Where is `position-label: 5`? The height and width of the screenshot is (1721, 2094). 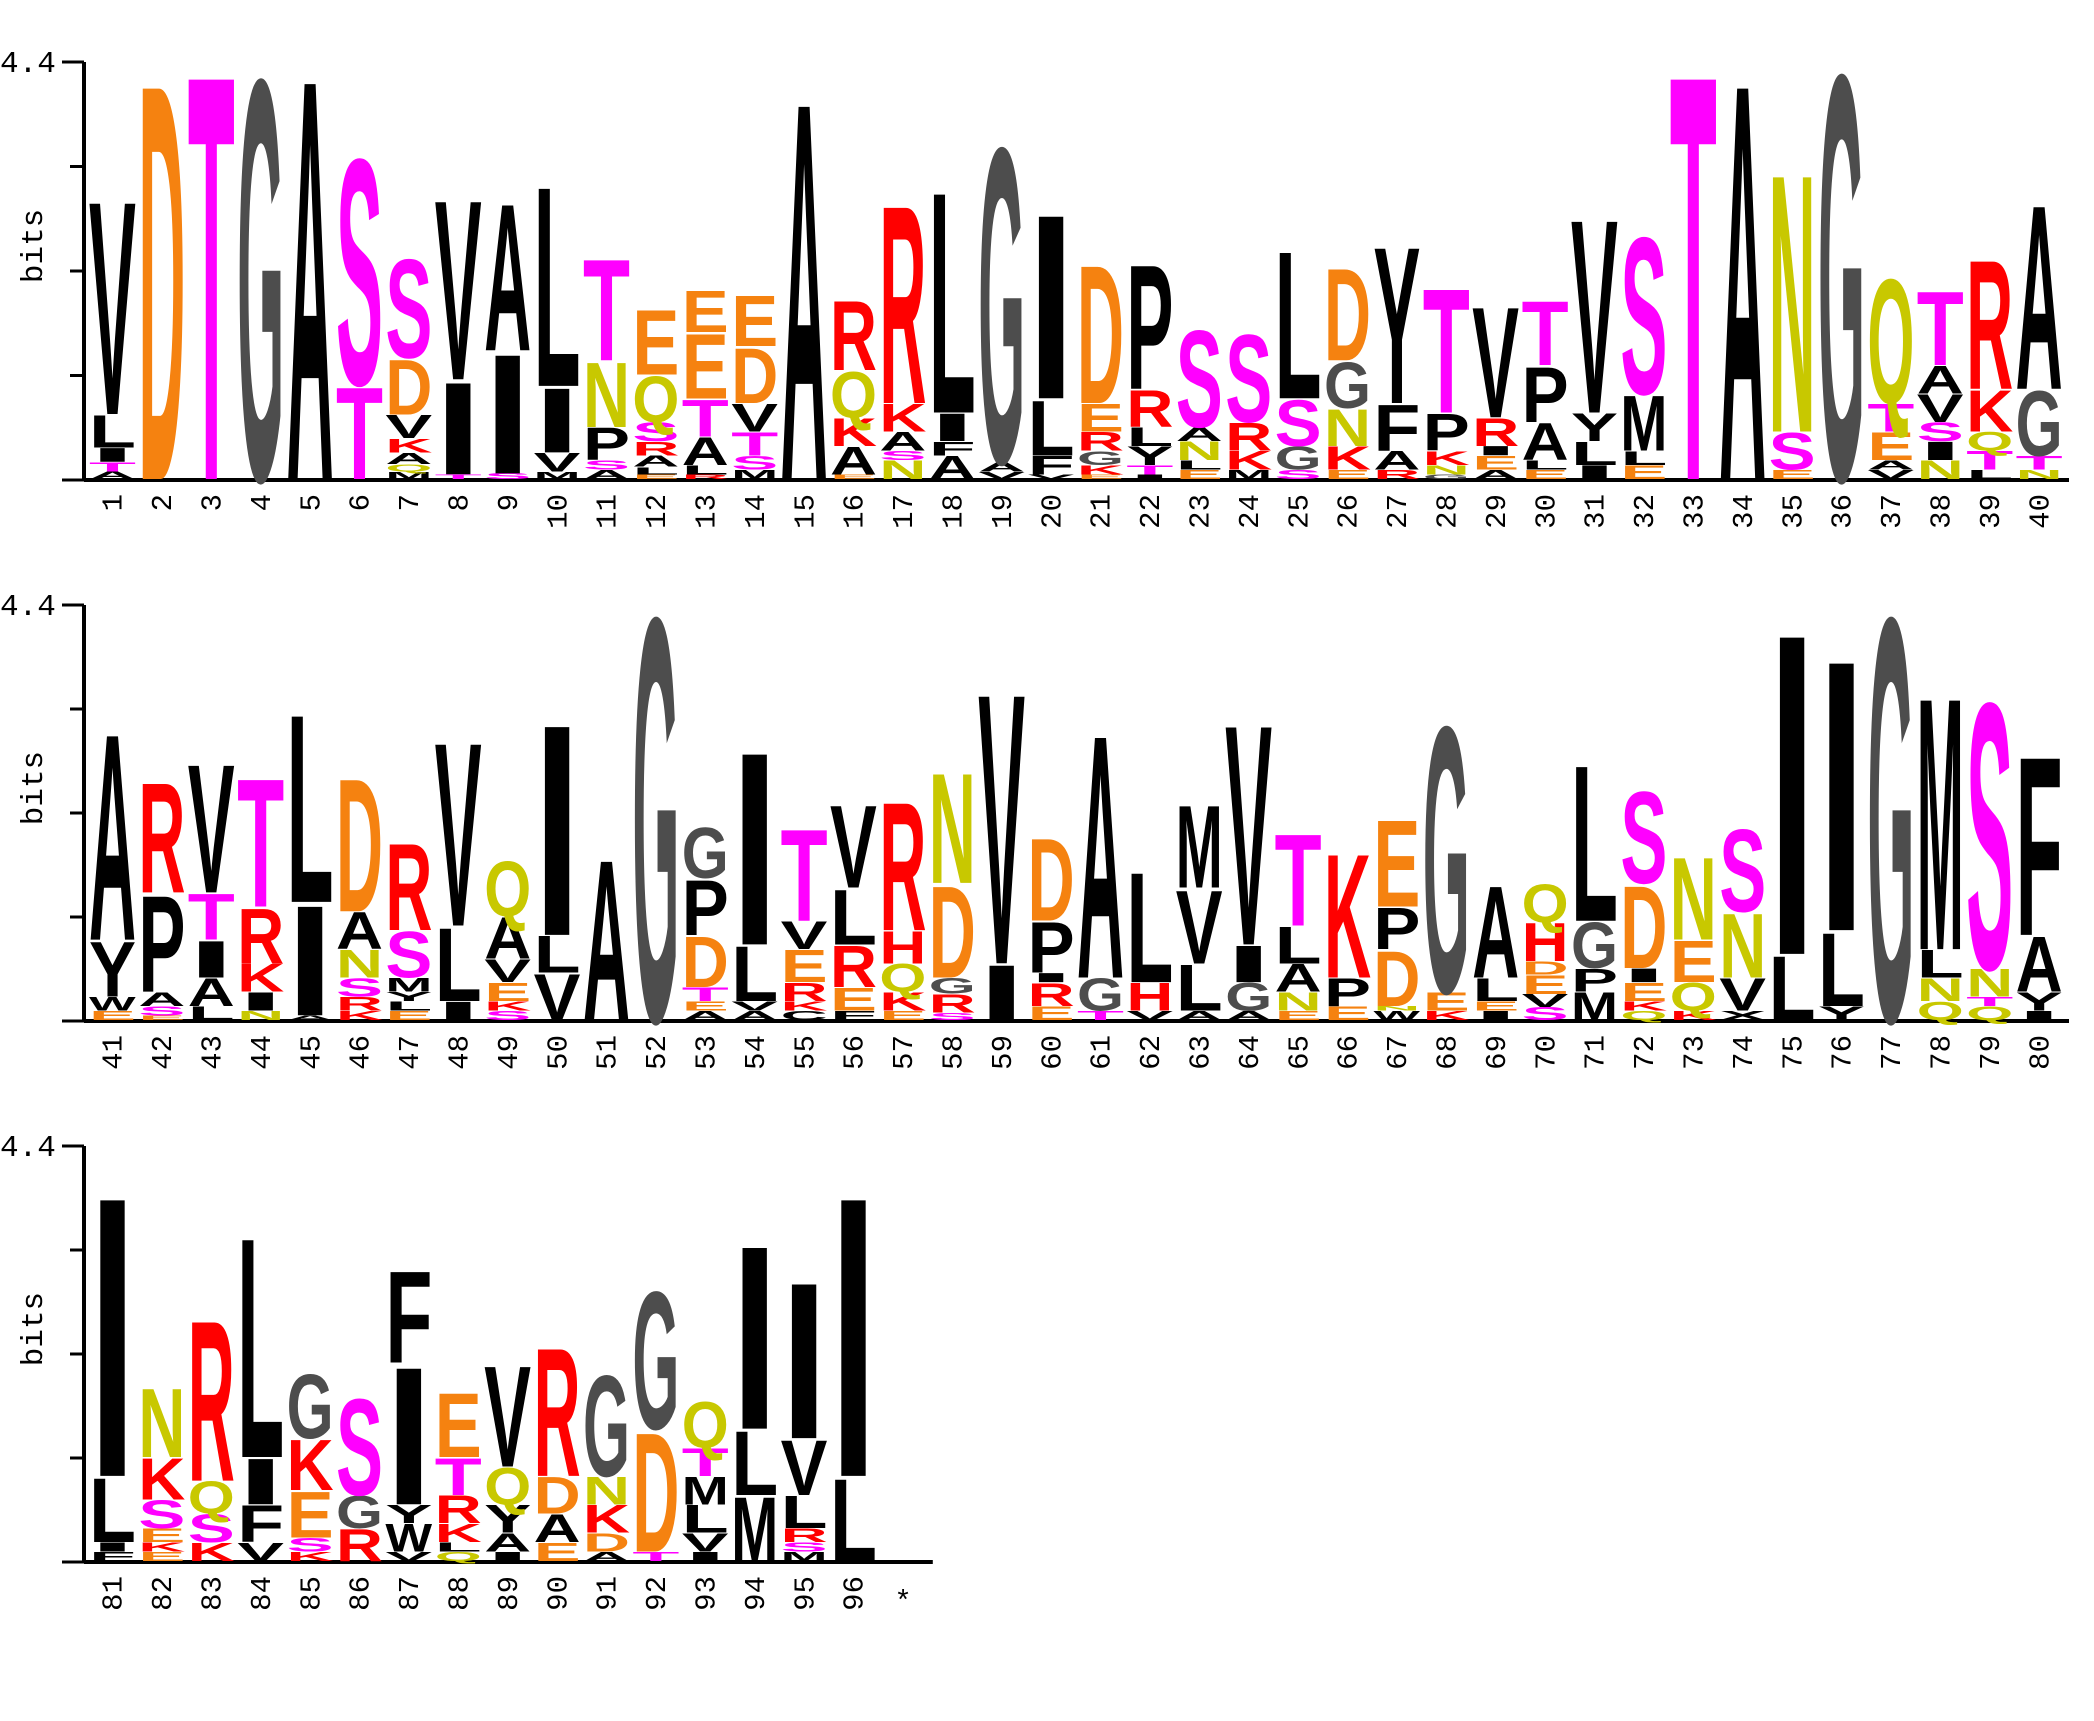 position-label: 5 is located at coordinates (311, 502).